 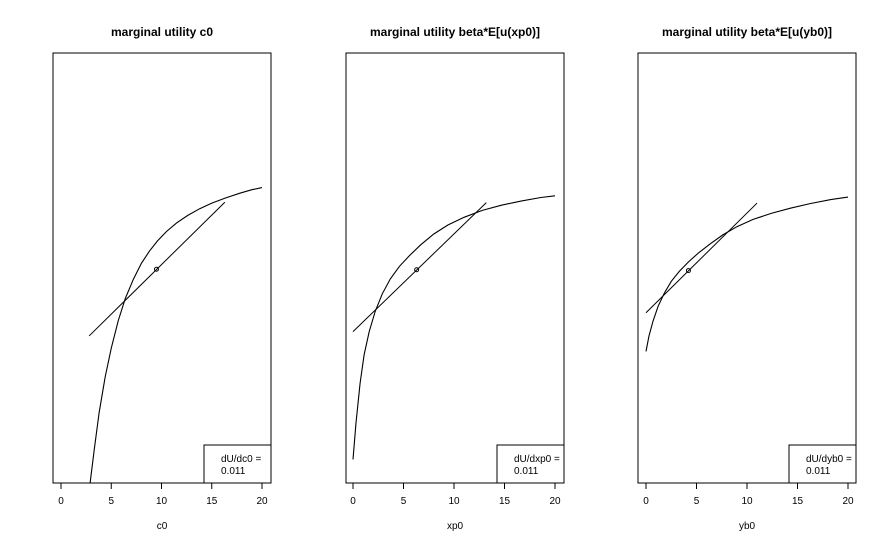 I want to click on x-axis-label: xp0, so click(x=455, y=526).